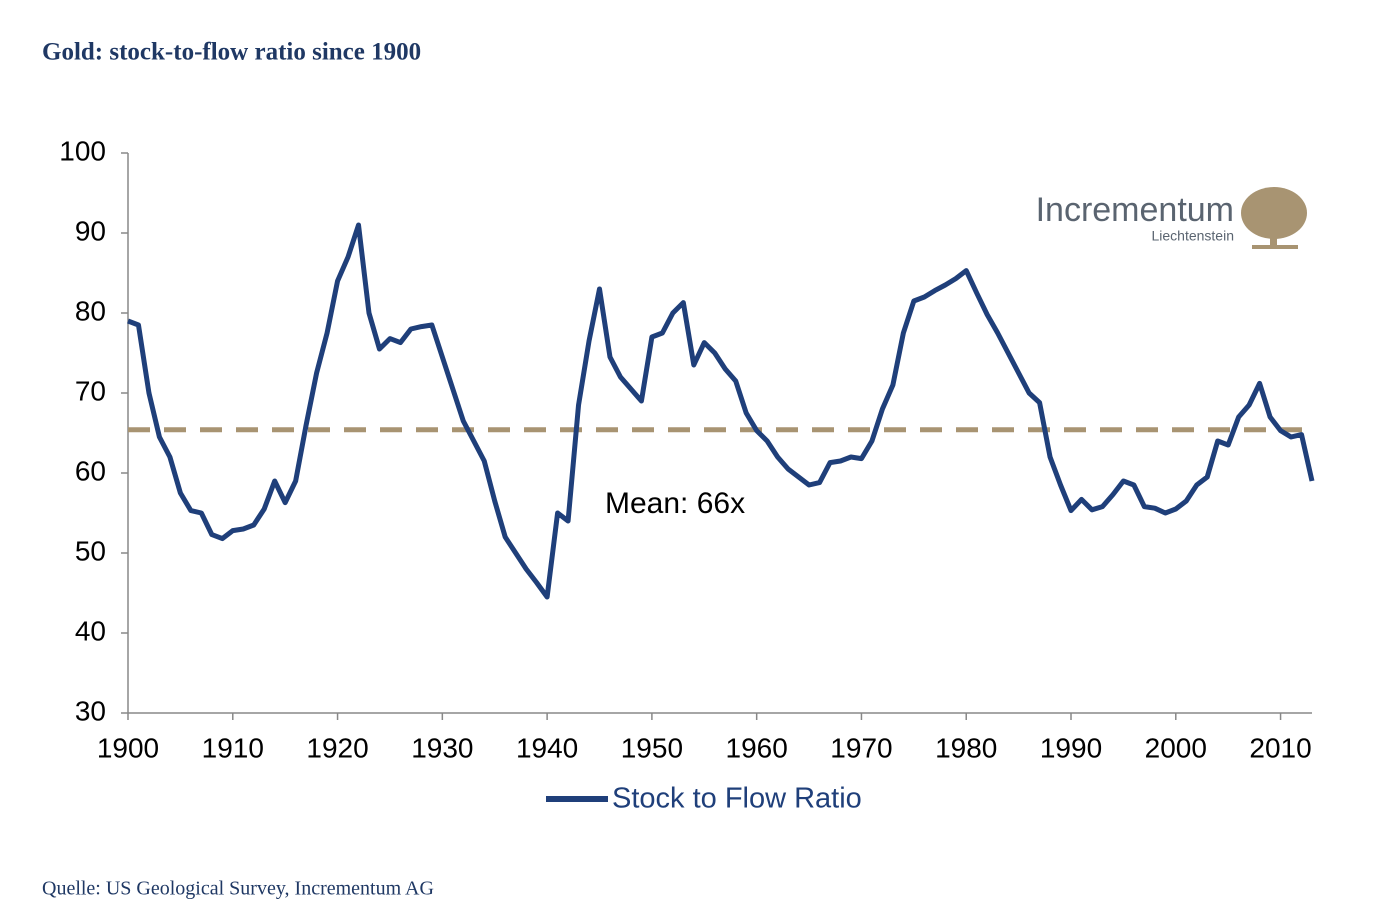  What do you see at coordinates (90, 230) in the screenshot?
I see `y-tick-label: 90` at bounding box center [90, 230].